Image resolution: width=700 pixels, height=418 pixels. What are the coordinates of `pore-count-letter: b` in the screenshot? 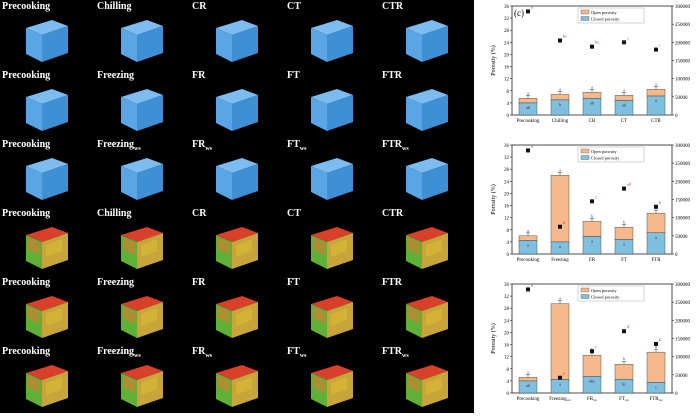 It's located at (660, 202).